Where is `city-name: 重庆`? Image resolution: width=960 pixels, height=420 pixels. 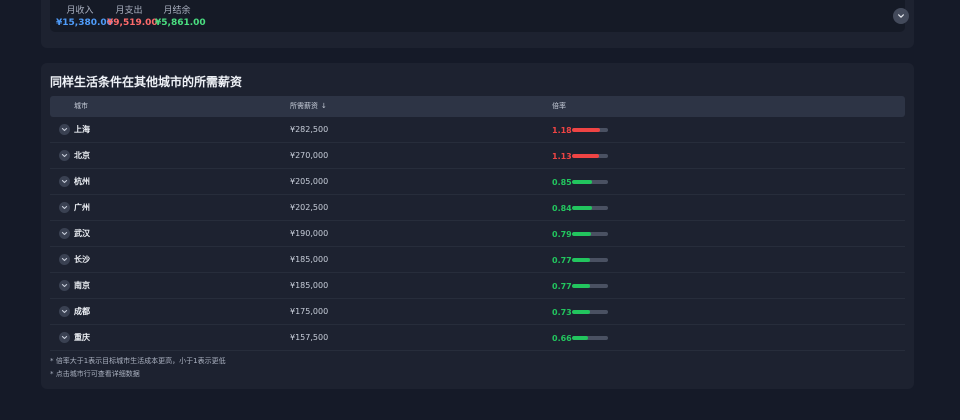
city-name: 重庆 is located at coordinates (82, 337).